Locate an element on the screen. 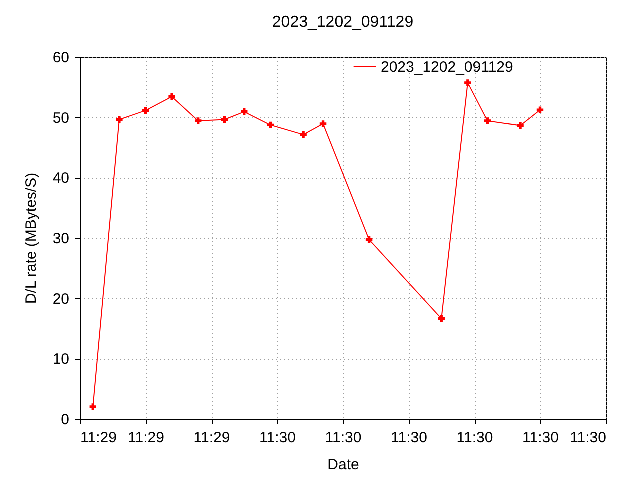 The height and width of the screenshot is (480, 640). y-tick-label: 0 is located at coordinates (65, 420).